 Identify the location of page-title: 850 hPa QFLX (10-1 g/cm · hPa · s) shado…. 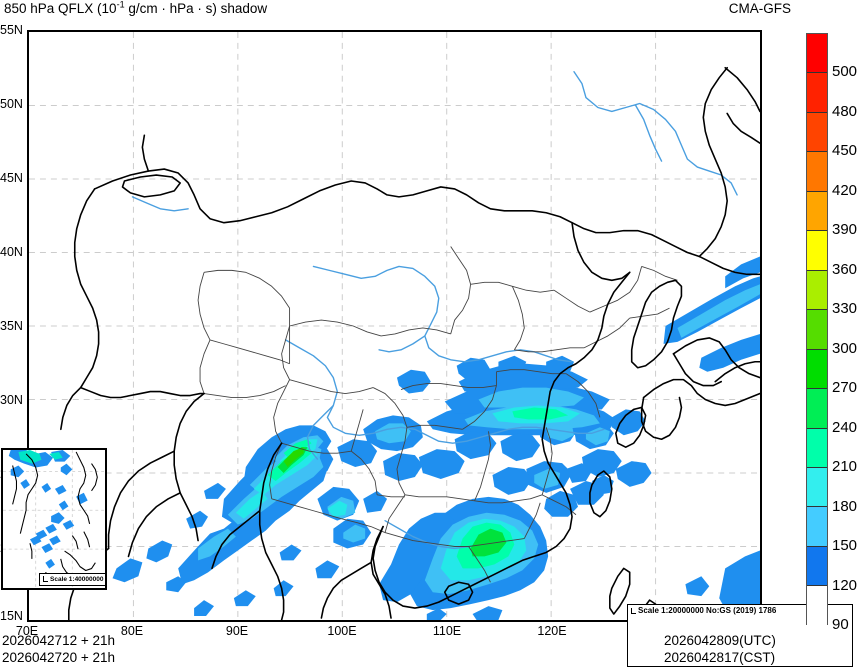
(136, 8).